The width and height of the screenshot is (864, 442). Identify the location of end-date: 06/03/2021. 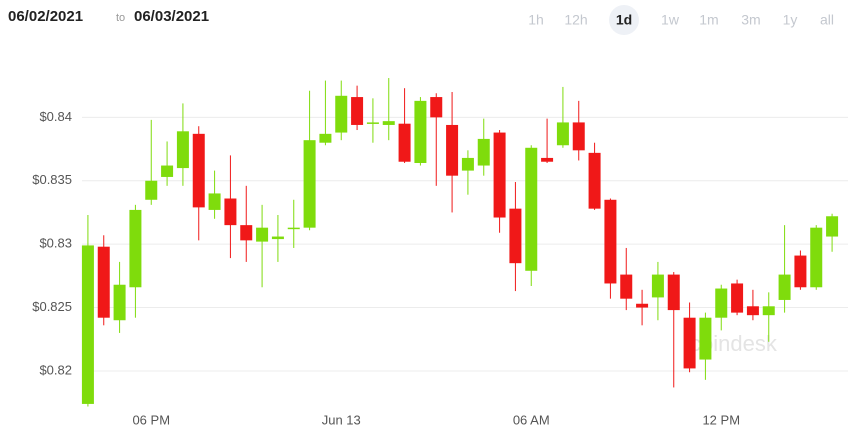
(171, 16).